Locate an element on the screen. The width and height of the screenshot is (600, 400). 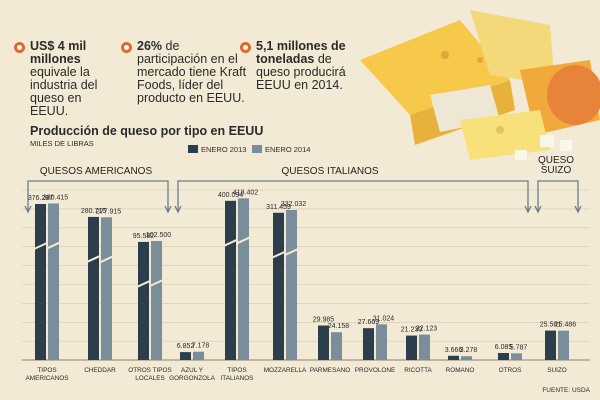
group-label: QUESOS AMERICANOS is located at coordinates (96, 171).